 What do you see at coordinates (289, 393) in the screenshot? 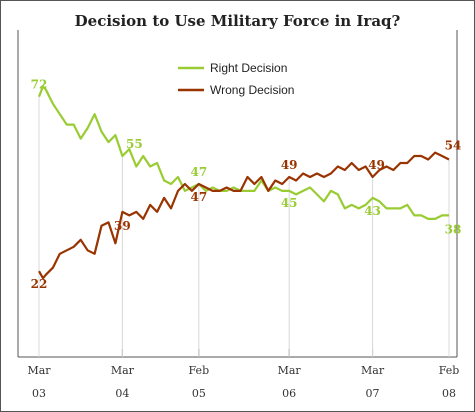
I see `x-tick-year: 06` at bounding box center [289, 393].